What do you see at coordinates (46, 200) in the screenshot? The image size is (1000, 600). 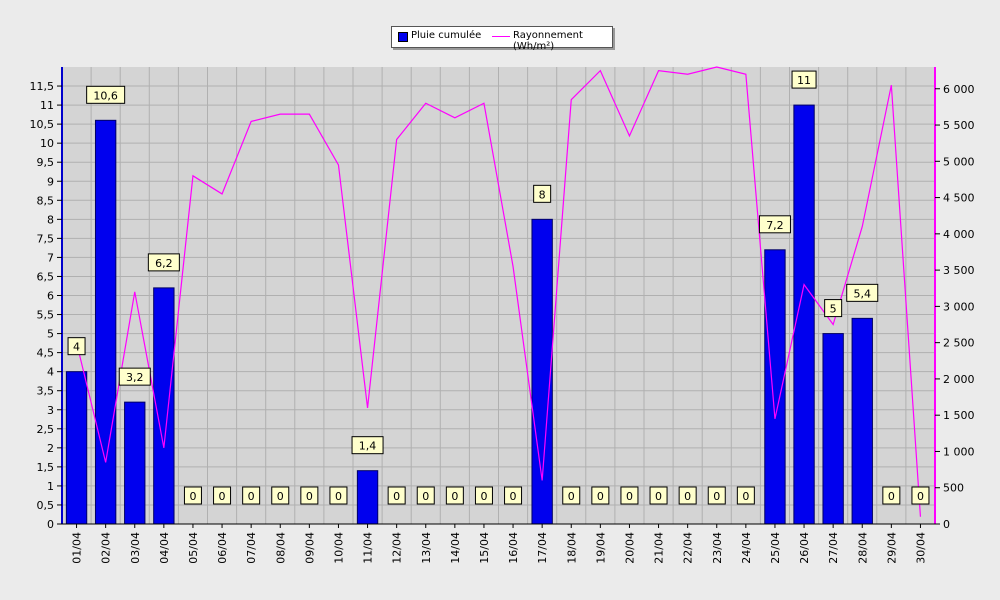 I see `left-tick-label: 8,5` at bounding box center [46, 200].